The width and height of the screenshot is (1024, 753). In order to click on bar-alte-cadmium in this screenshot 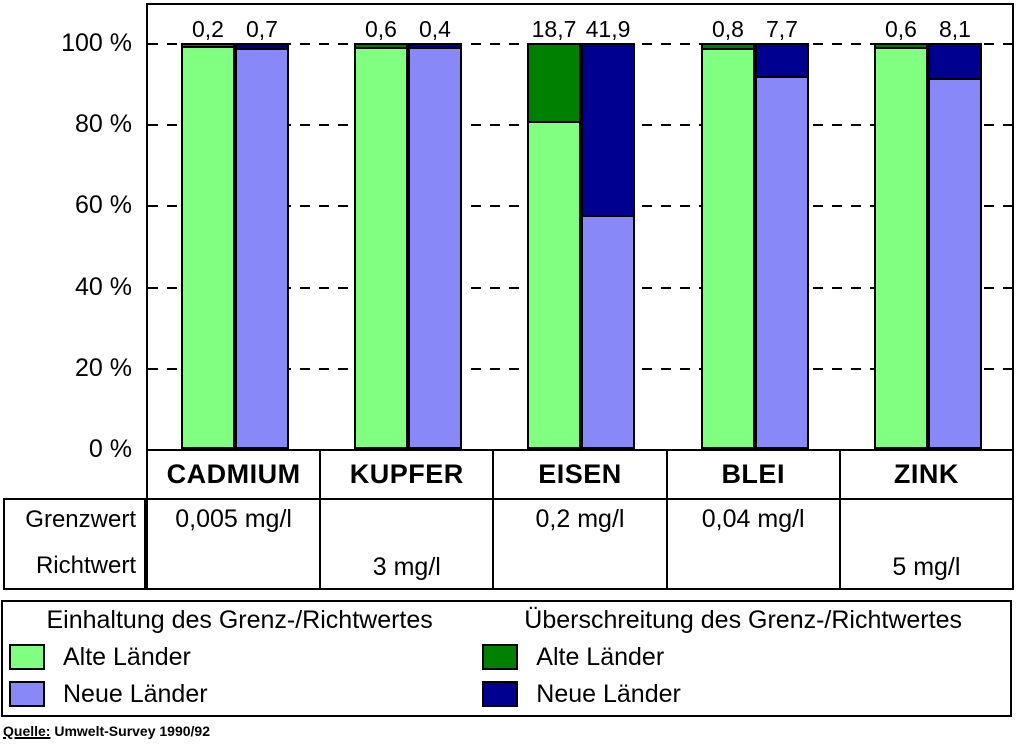, I will do `click(208, 246)`.